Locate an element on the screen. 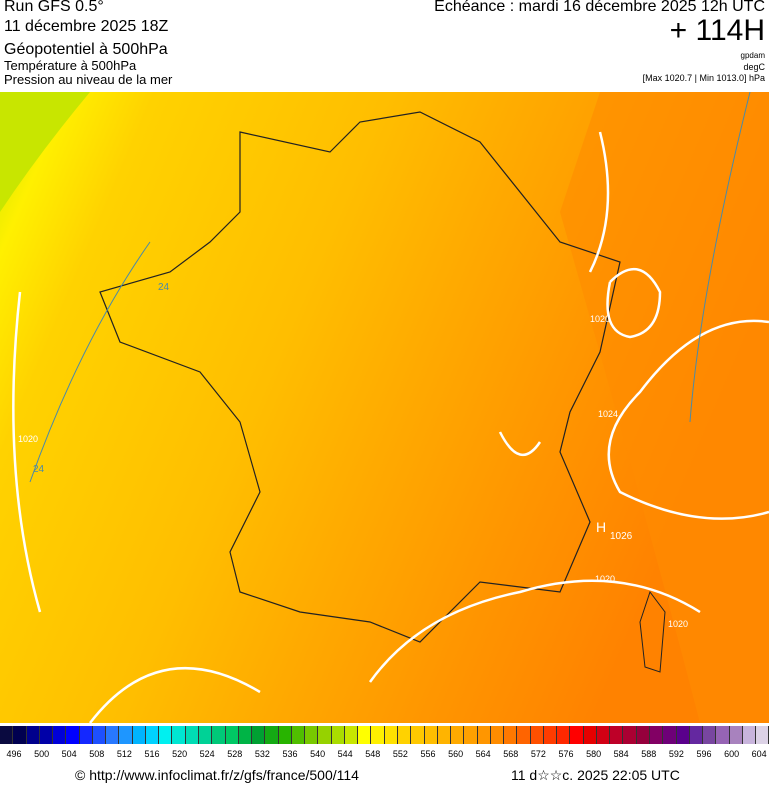 The image size is (769, 786). scale-label: 496 is located at coordinates (14, 754).